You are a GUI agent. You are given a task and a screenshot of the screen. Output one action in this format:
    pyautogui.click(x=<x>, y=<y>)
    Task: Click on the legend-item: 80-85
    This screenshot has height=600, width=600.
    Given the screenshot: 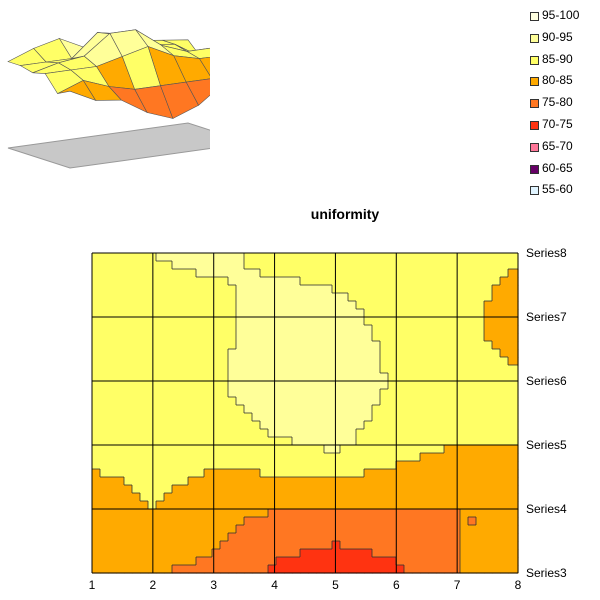 What is the action you would take?
    pyautogui.click(x=564, y=84)
    